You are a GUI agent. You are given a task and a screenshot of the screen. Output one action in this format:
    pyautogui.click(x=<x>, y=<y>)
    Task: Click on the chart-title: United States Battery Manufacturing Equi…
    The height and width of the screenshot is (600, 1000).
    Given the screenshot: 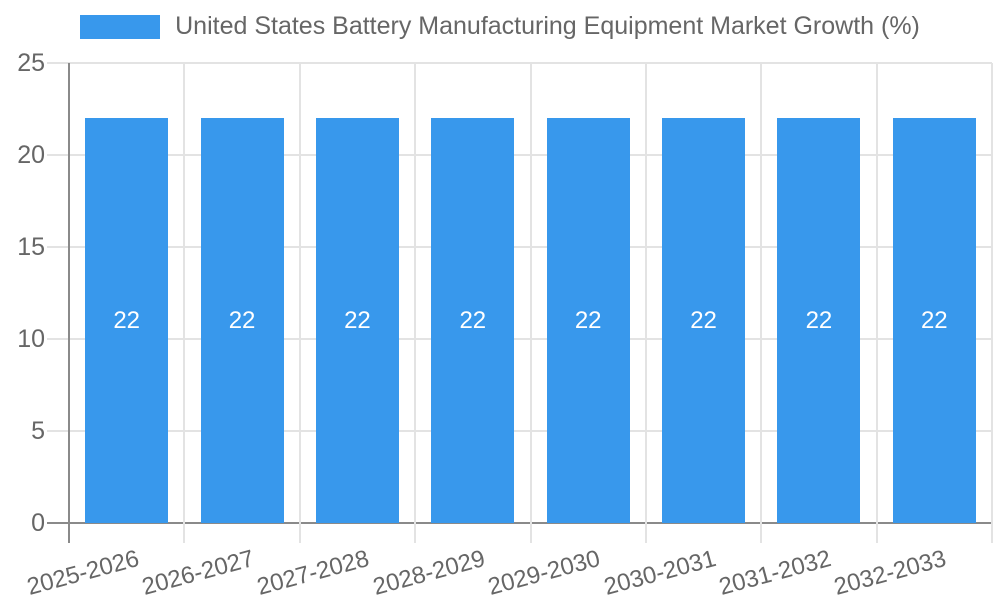 What is the action you would take?
    pyautogui.click(x=547, y=26)
    